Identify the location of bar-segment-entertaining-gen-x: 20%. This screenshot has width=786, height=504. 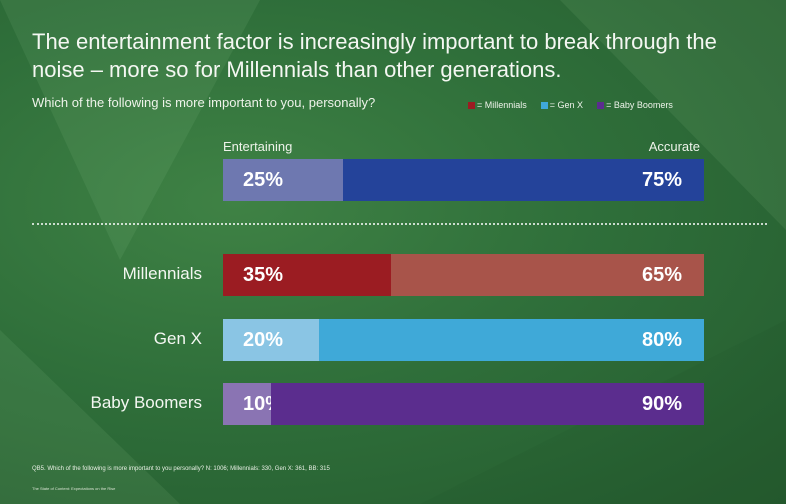
(271, 340).